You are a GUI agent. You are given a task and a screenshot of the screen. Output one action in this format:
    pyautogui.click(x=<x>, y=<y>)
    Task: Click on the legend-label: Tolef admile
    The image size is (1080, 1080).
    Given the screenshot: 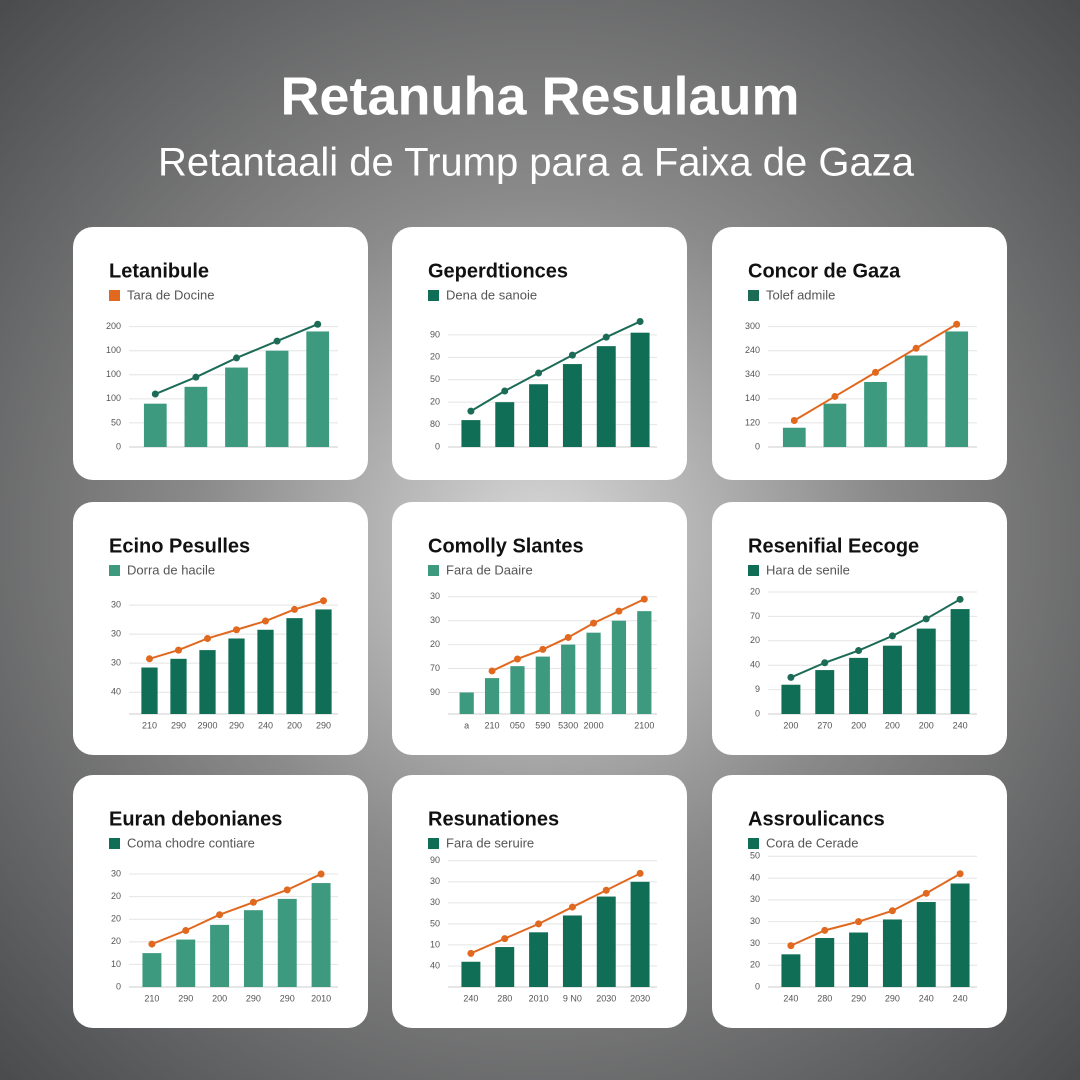 What is the action you would take?
    pyautogui.click(x=800, y=294)
    